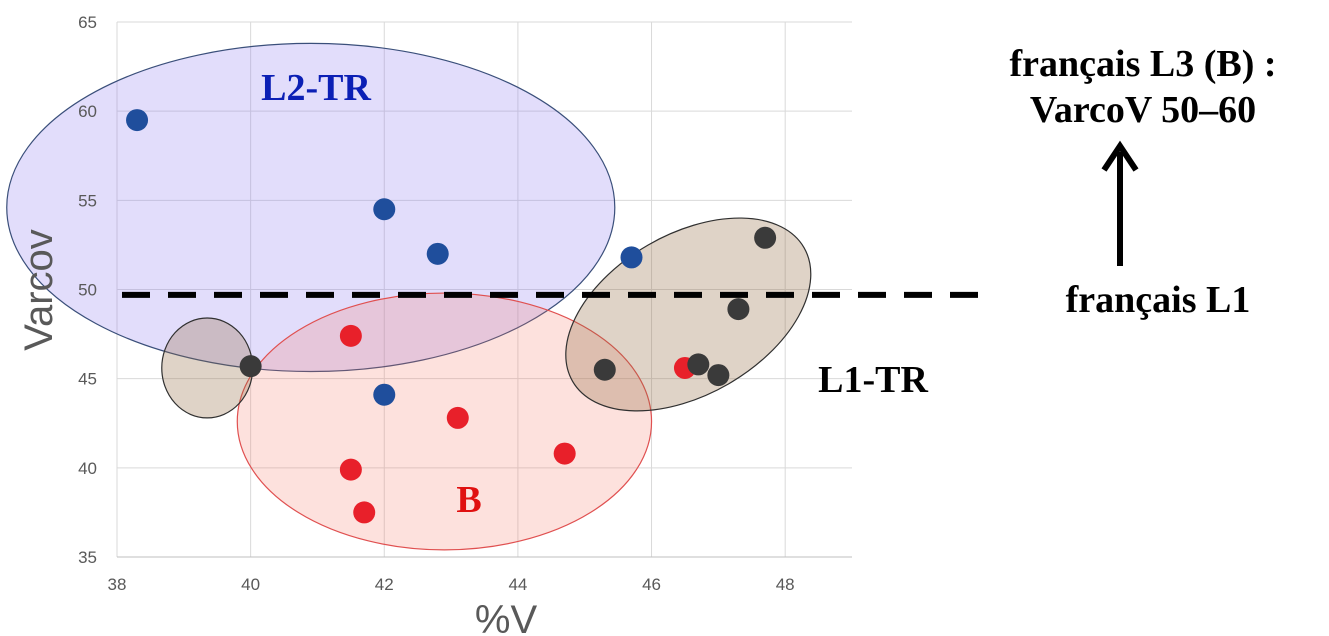  What do you see at coordinates (207, 368) in the screenshot?
I see `group-ellipse-unlabeled` at bounding box center [207, 368].